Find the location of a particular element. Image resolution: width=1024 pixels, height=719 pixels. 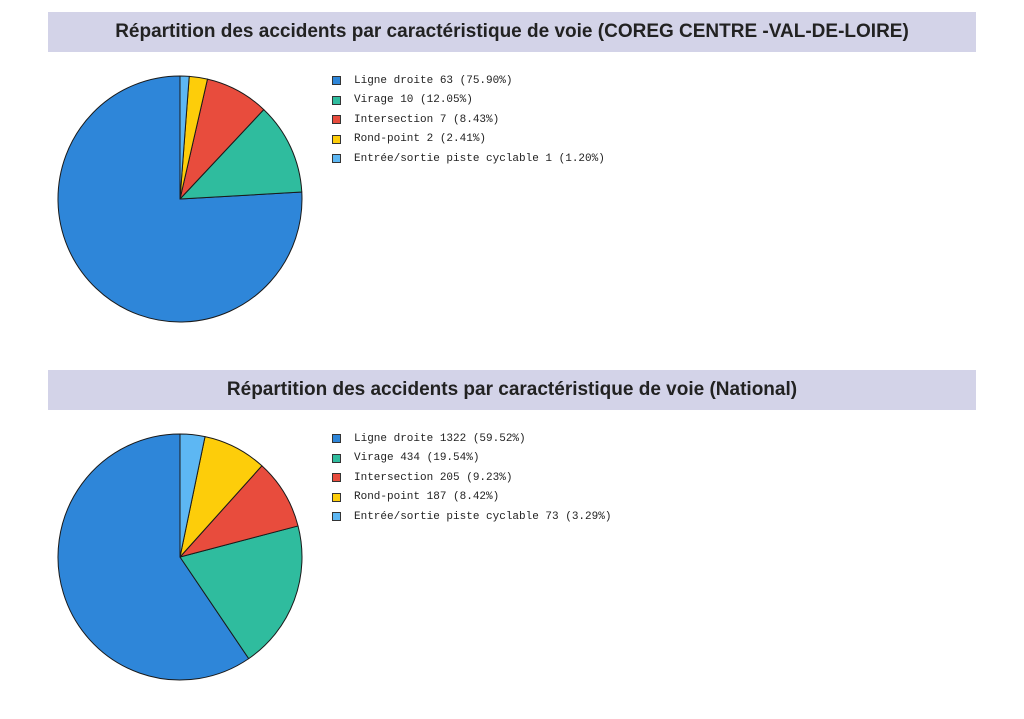

legend-item: Entrée/sortie piste cyclable 1 (1.20%) is located at coordinates (468, 159).